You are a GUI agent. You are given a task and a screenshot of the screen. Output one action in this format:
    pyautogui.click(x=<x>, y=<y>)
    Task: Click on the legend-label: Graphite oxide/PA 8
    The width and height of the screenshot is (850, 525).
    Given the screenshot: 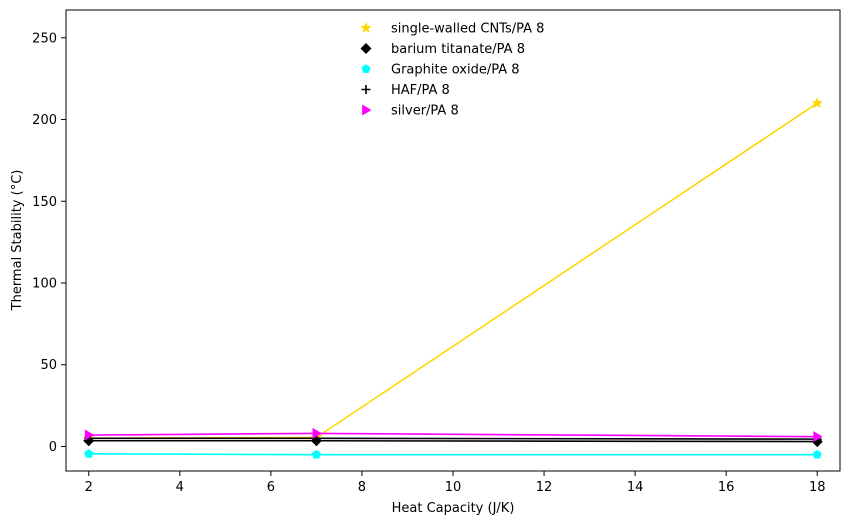 What is the action you would take?
    pyautogui.click(x=455, y=70)
    